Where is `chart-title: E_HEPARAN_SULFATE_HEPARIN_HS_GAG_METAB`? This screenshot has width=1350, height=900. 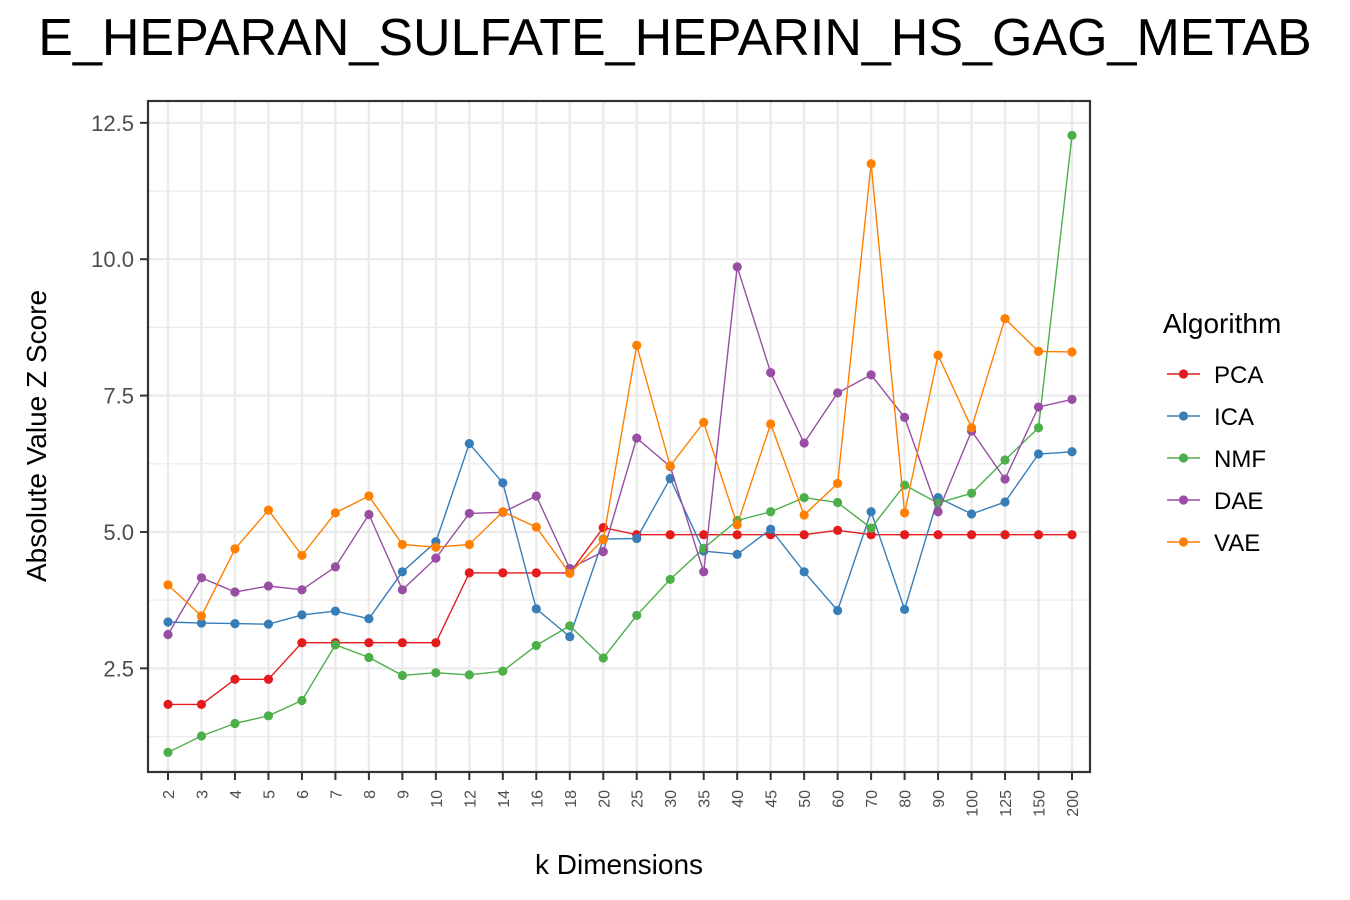
chart-title: E_HEPARAN_SULFATE_HEPARIN_HS_GAG_METAB is located at coordinates (675, 46).